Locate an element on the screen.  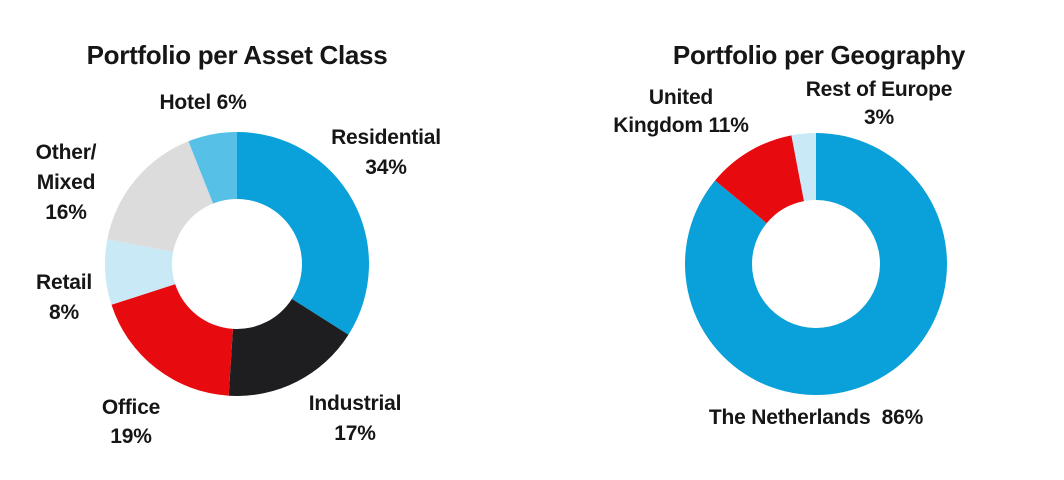
slice-label-line: Mixed is located at coordinates (66, 182).